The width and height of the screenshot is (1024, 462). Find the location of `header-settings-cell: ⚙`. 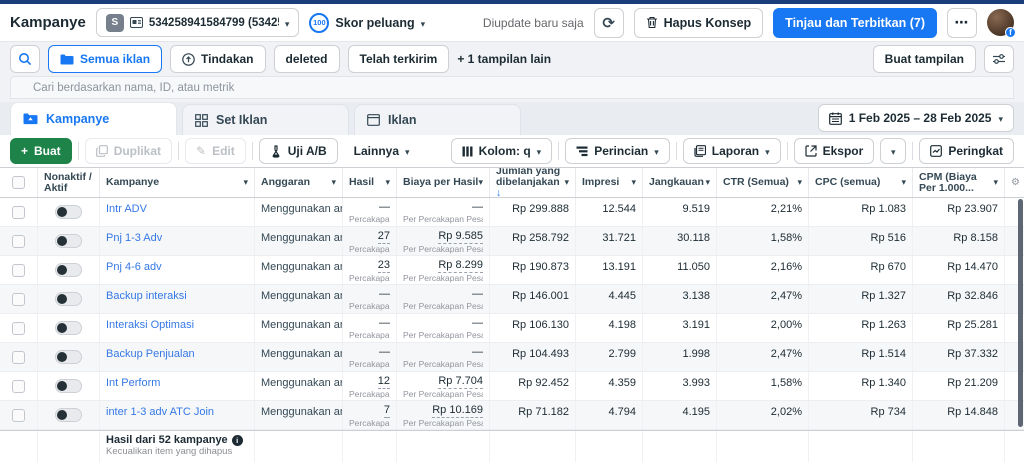

header-settings-cell: ⚙ is located at coordinates (1014, 182).